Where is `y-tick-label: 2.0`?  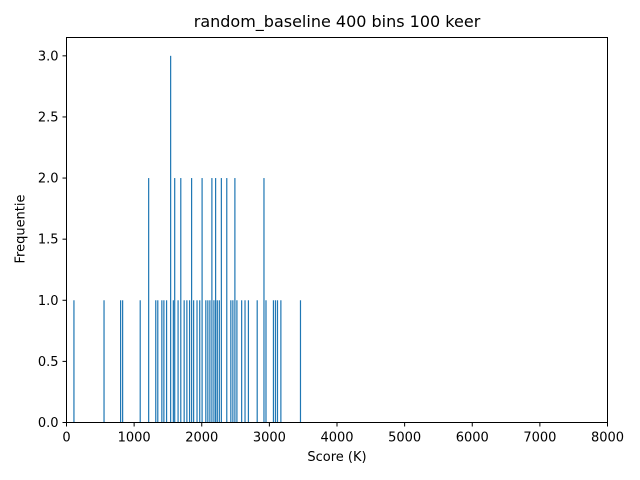
y-tick-label: 2.0 is located at coordinates (48, 179).